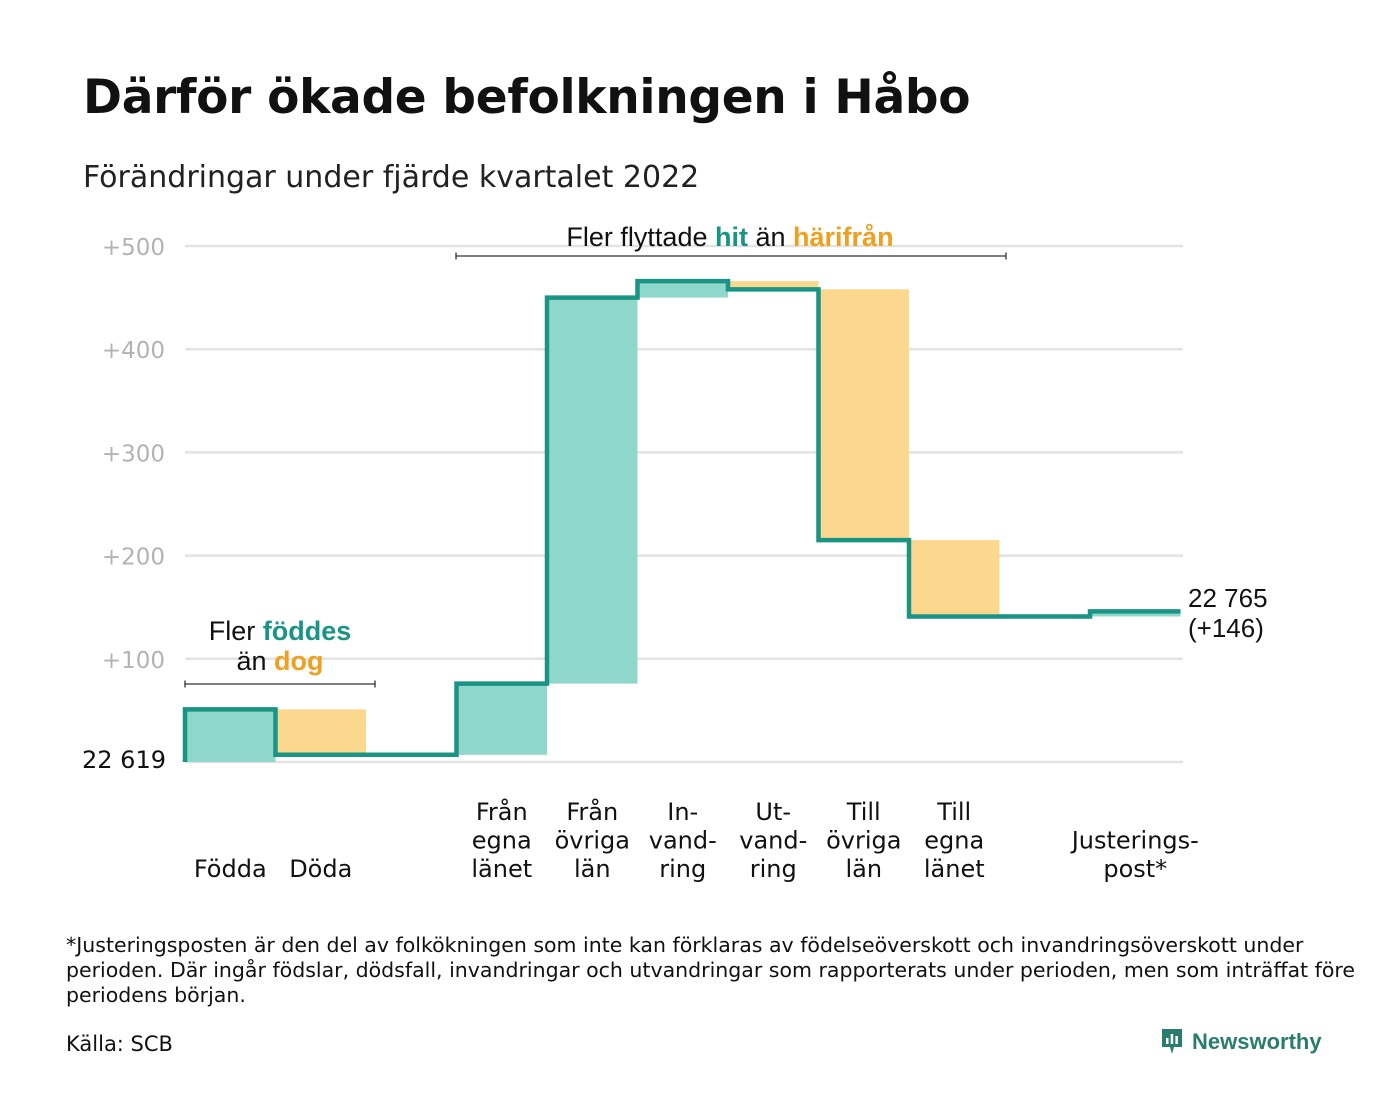 The width and height of the screenshot is (1400, 1120). I want to click on births-annotation-line1-segment: Fler, so click(236, 631).